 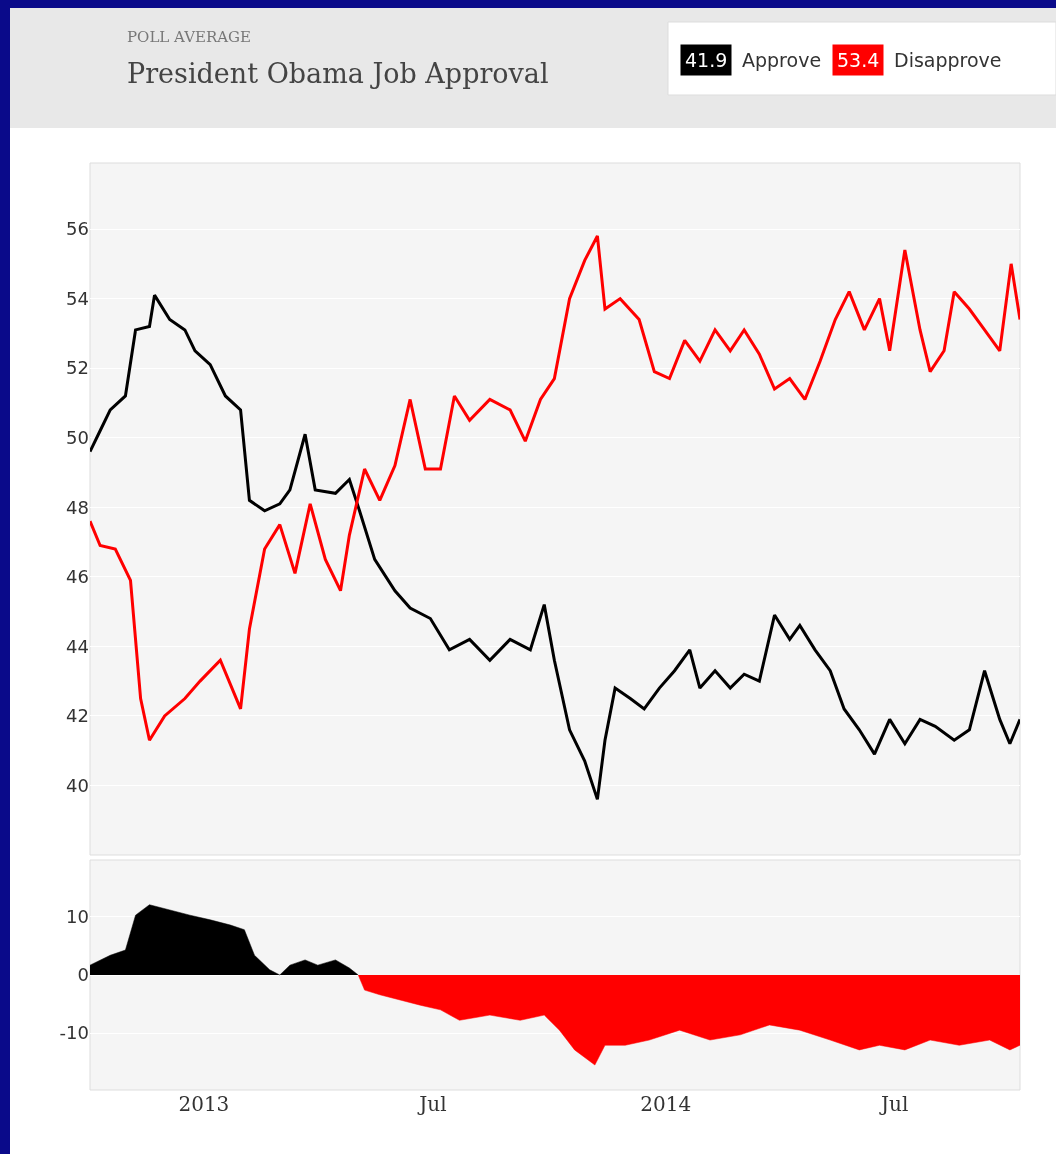 I want to click on chart-title: President Obama Job Approval, so click(x=338, y=73).